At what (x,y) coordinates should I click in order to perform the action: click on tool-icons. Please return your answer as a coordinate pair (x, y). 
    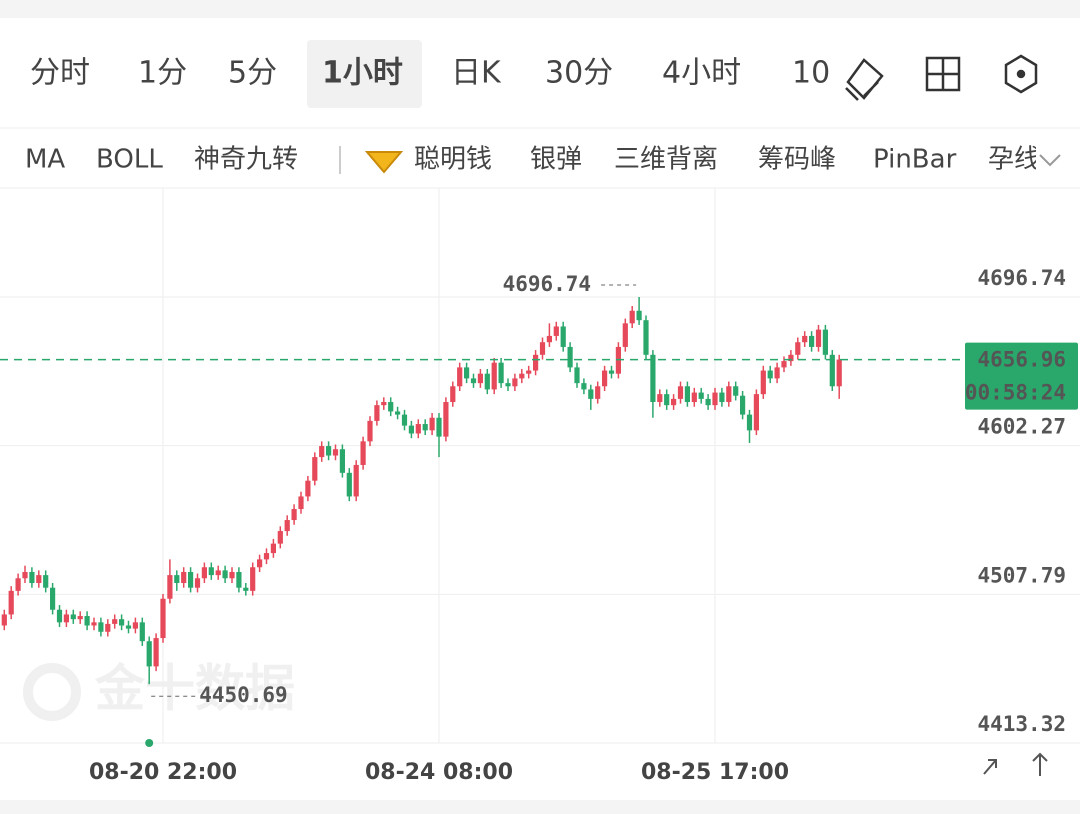
    Looking at the image, I should click on (941, 77).